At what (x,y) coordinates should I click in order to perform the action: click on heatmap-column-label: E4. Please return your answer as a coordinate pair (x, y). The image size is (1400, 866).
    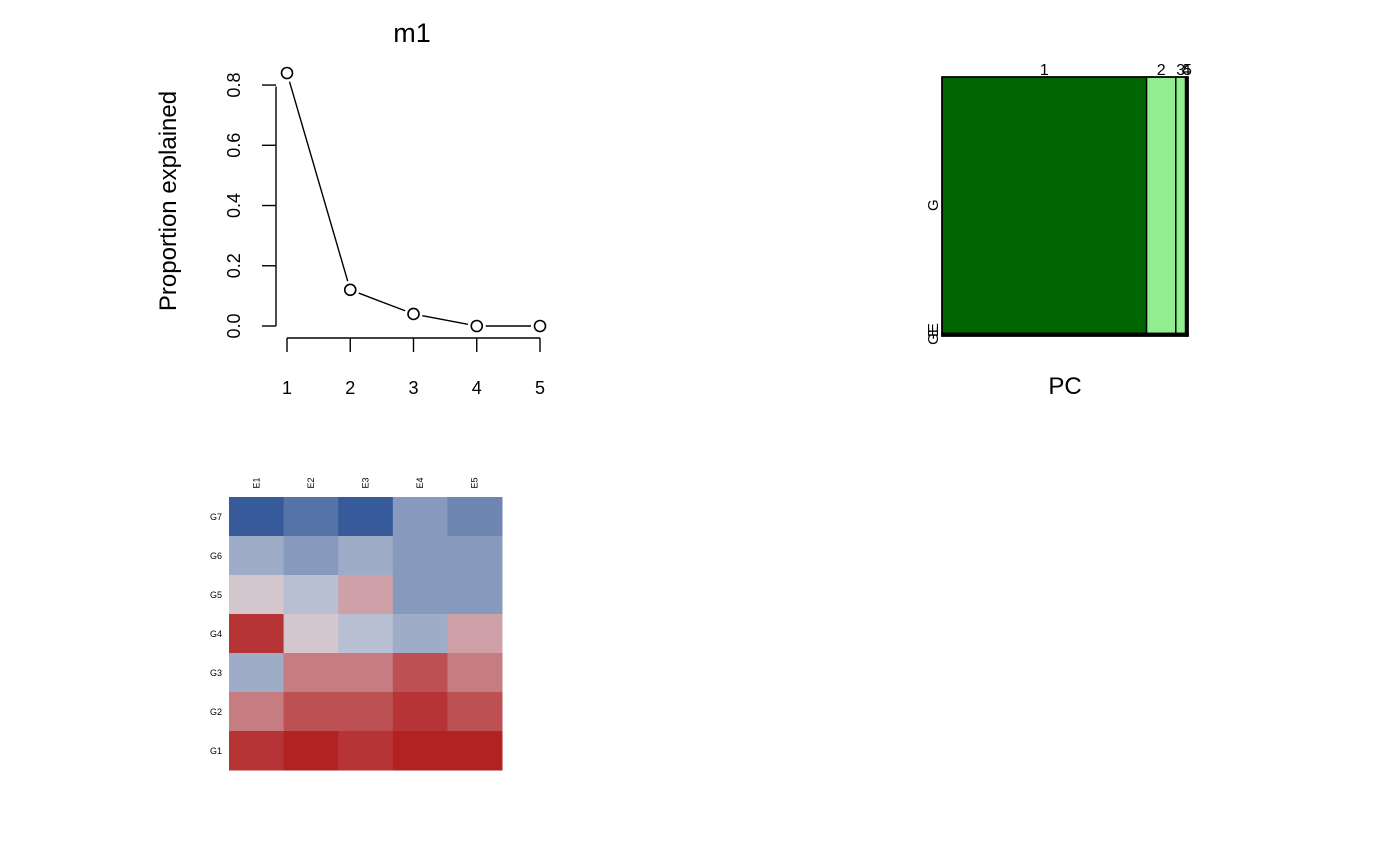
    Looking at the image, I should click on (420, 482).